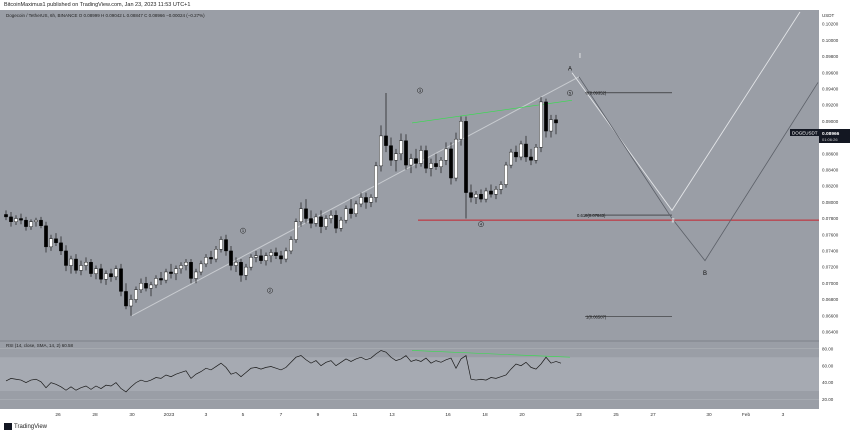 Image resolution: width=850 pixels, height=434 pixels. I want to click on tradingview-icon, so click(8, 426).